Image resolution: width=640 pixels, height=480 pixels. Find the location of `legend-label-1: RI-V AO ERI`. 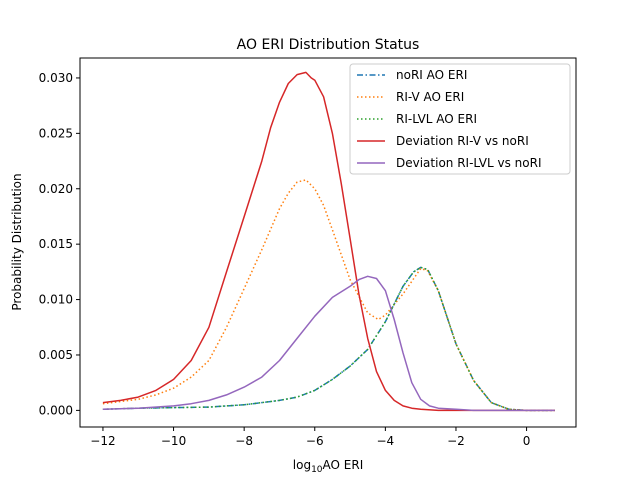

legend-label-1: RI-V AO ERI is located at coordinates (430, 97).